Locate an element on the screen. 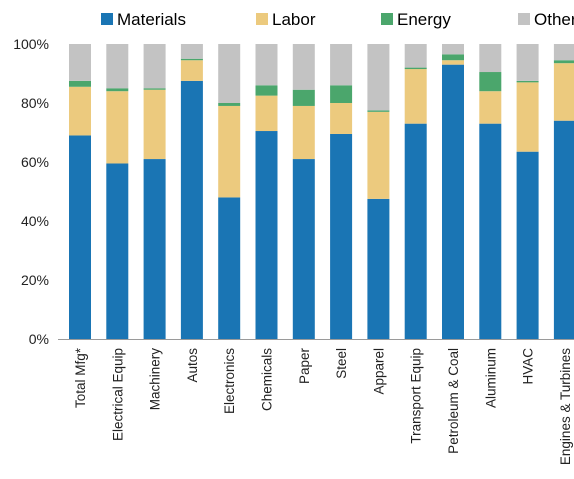 The width and height of the screenshot is (574, 479). bar-segment-energy-aluminum is located at coordinates (490, 82).